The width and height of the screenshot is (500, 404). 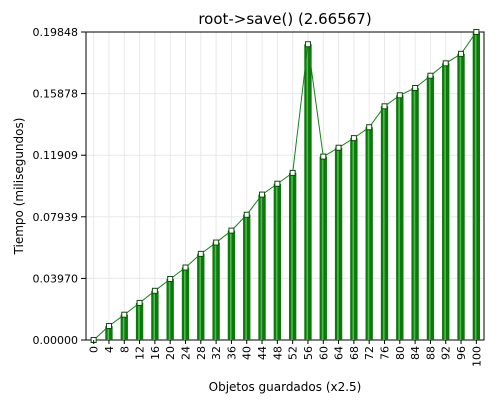 What do you see at coordinates (247, 353) in the screenshot?
I see `x-tick-label: 40` at bounding box center [247, 353].